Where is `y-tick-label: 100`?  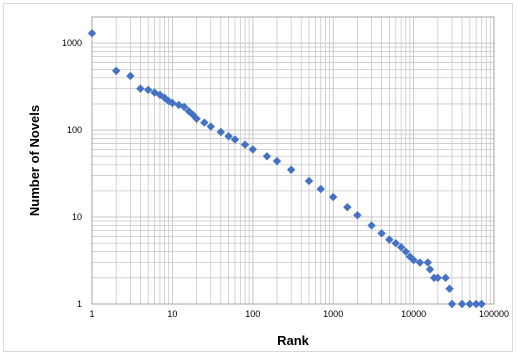
y-tick-label: 100 is located at coordinates (74, 130).